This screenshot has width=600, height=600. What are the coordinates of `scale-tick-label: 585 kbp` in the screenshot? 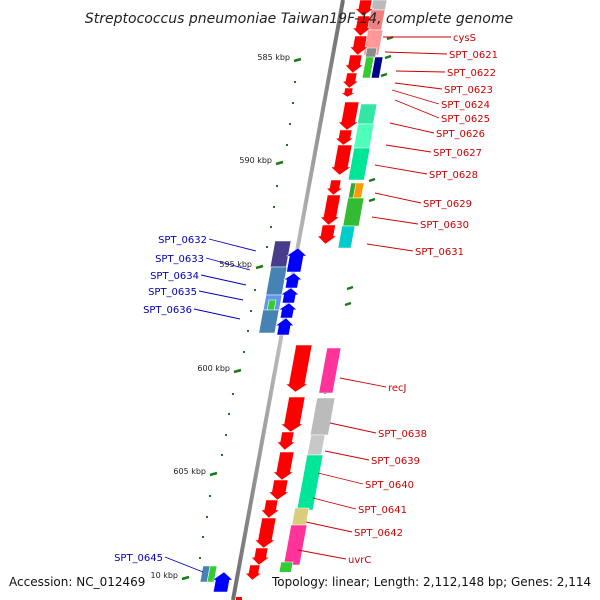 It's located at (273, 57).